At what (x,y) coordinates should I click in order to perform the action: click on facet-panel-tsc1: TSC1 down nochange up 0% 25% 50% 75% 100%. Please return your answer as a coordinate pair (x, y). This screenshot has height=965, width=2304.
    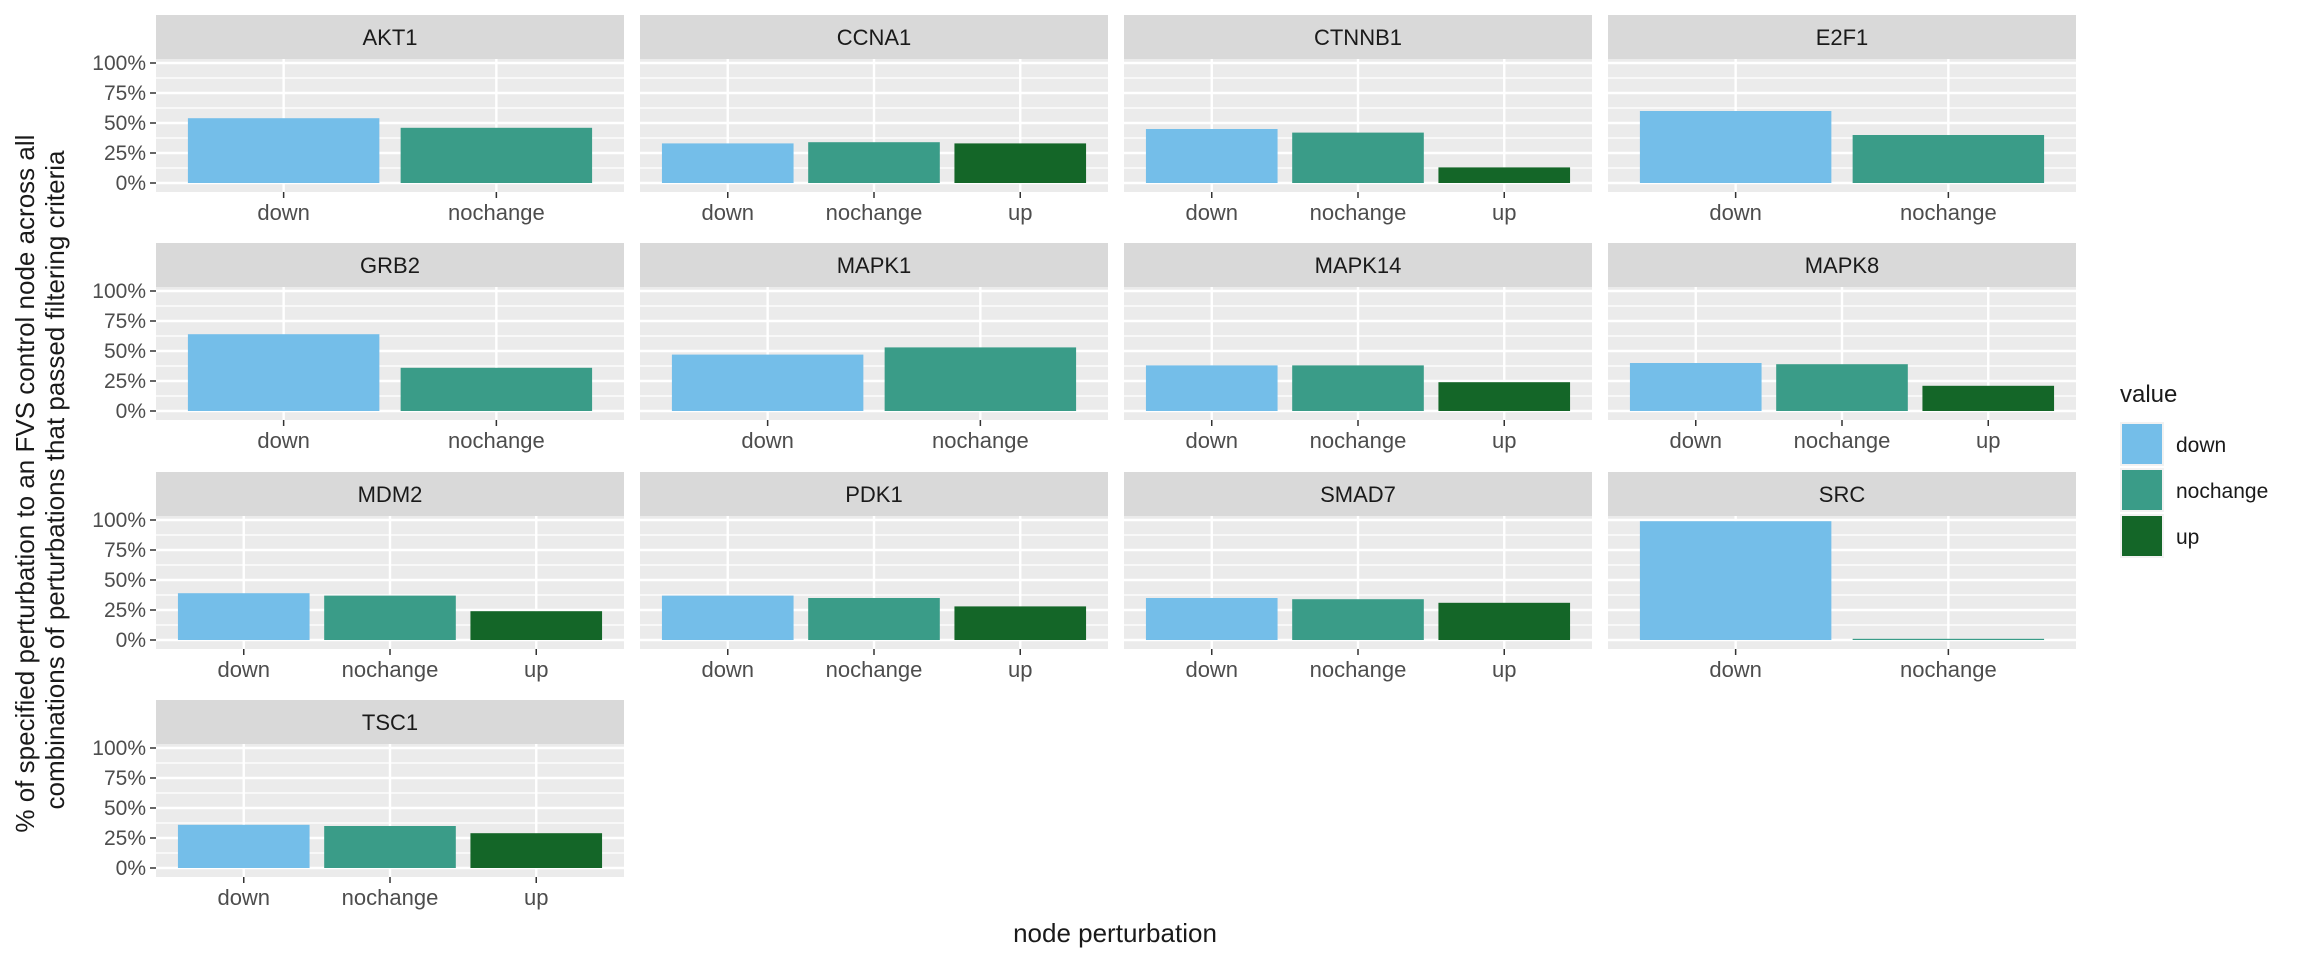
    Looking at the image, I should click on (358, 805).